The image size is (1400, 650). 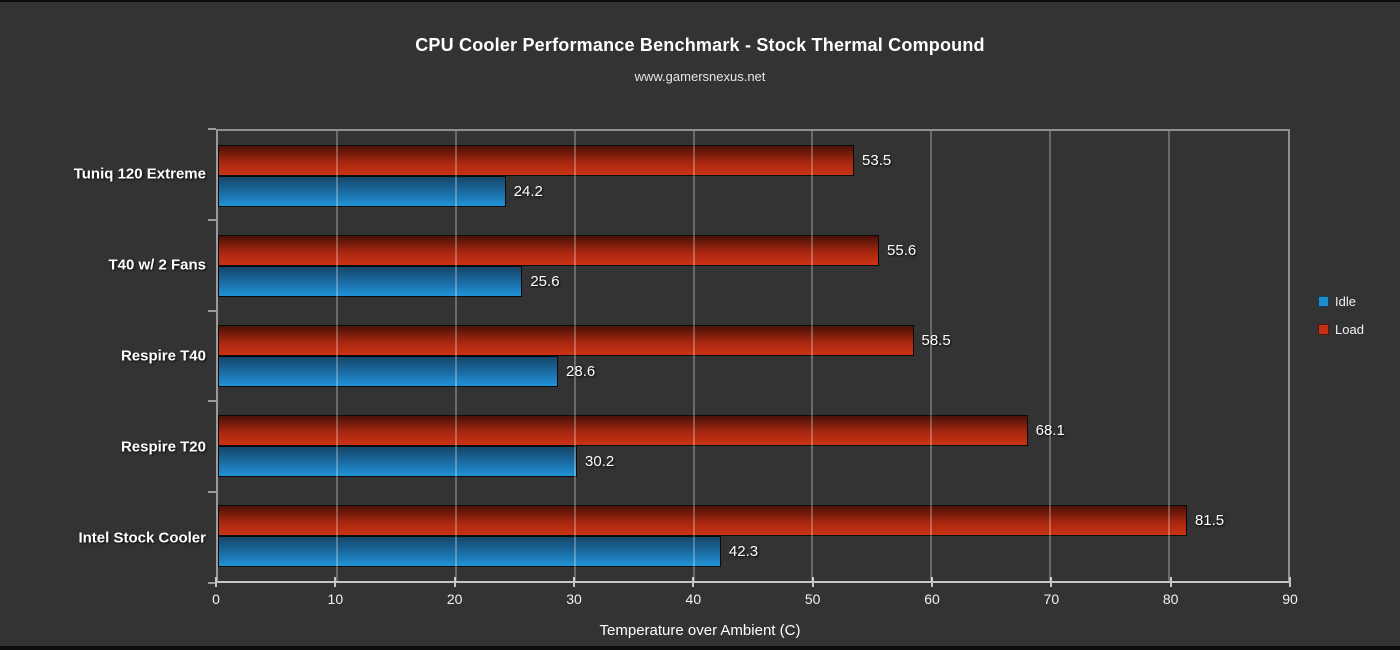 What do you see at coordinates (700, 630) in the screenshot?
I see `x-axis-title: Temperature over Ambient (C)` at bounding box center [700, 630].